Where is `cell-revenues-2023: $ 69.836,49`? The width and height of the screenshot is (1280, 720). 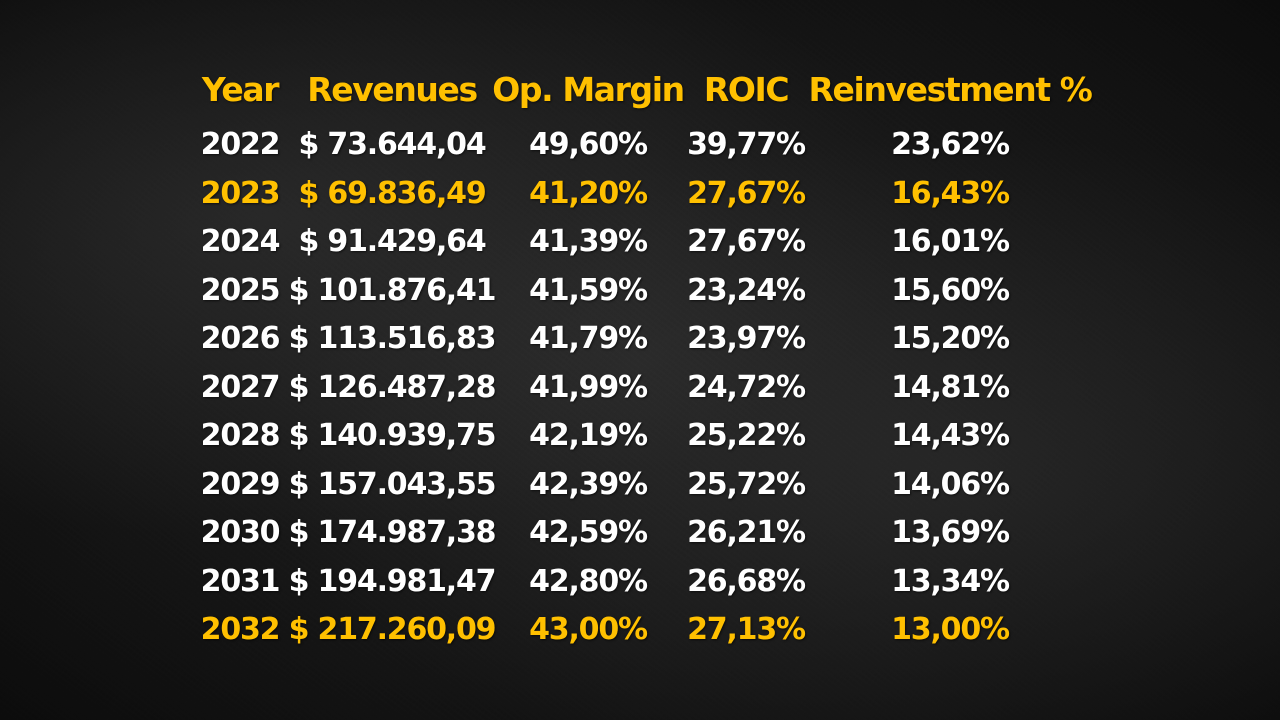
cell-revenues-2023: $ 69.836,49 is located at coordinates (392, 193).